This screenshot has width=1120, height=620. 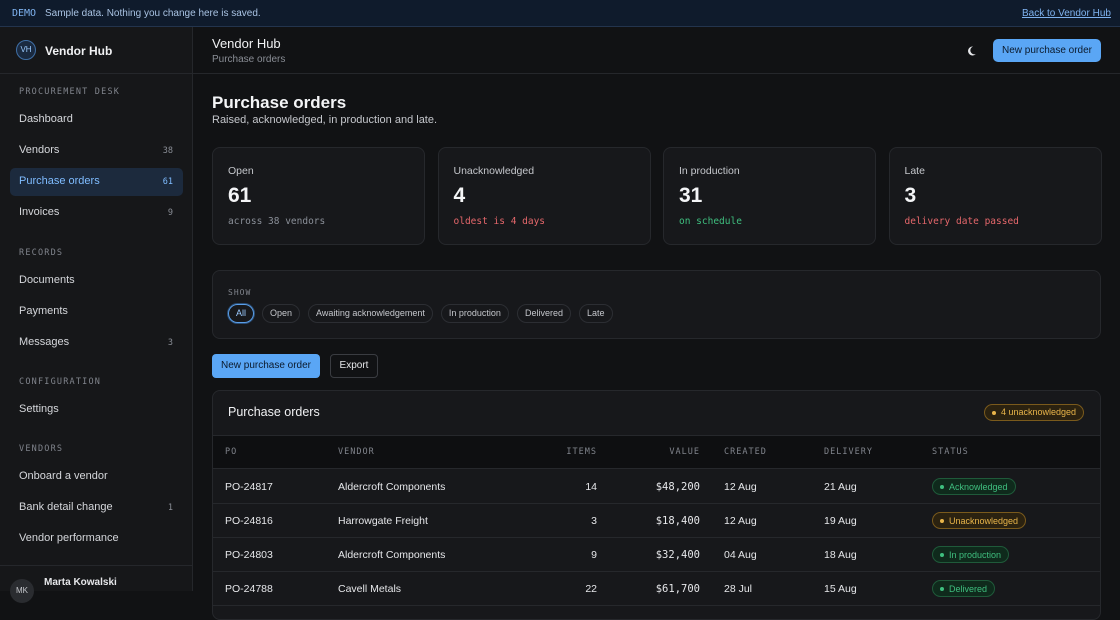 What do you see at coordinates (249, 555) in the screenshot?
I see `cell: PO-24803` at bounding box center [249, 555].